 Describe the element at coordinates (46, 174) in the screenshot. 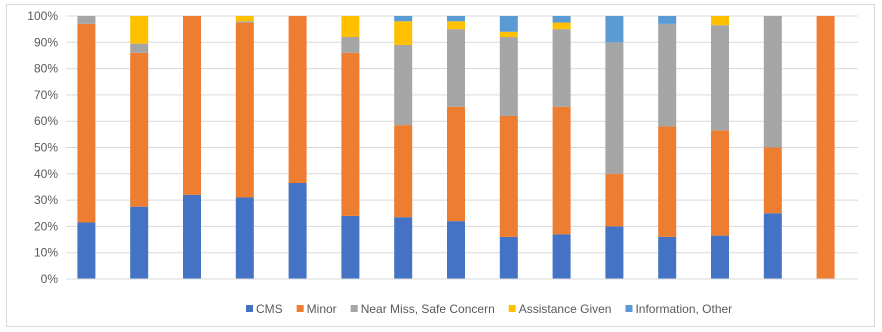

I see `y-tick-label: 40%` at that location.